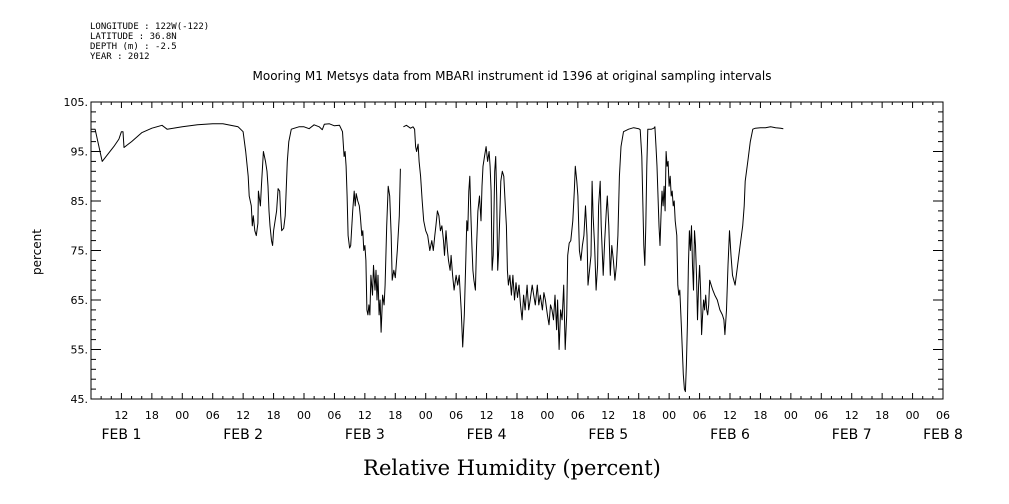  I want to click on y-tick-label: 105., so click(76, 102).